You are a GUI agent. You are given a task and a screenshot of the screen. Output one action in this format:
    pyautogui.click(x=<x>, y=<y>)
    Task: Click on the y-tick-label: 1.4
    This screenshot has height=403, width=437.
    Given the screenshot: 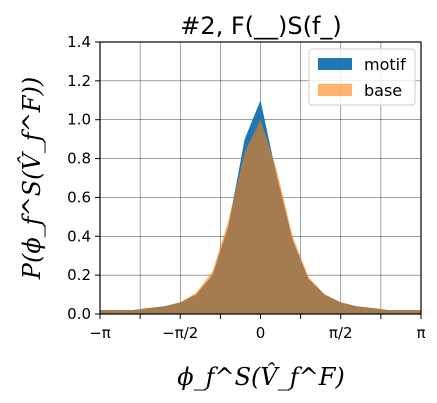 What is the action you would take?
    pyautogui.click(x=79, y=42)
    